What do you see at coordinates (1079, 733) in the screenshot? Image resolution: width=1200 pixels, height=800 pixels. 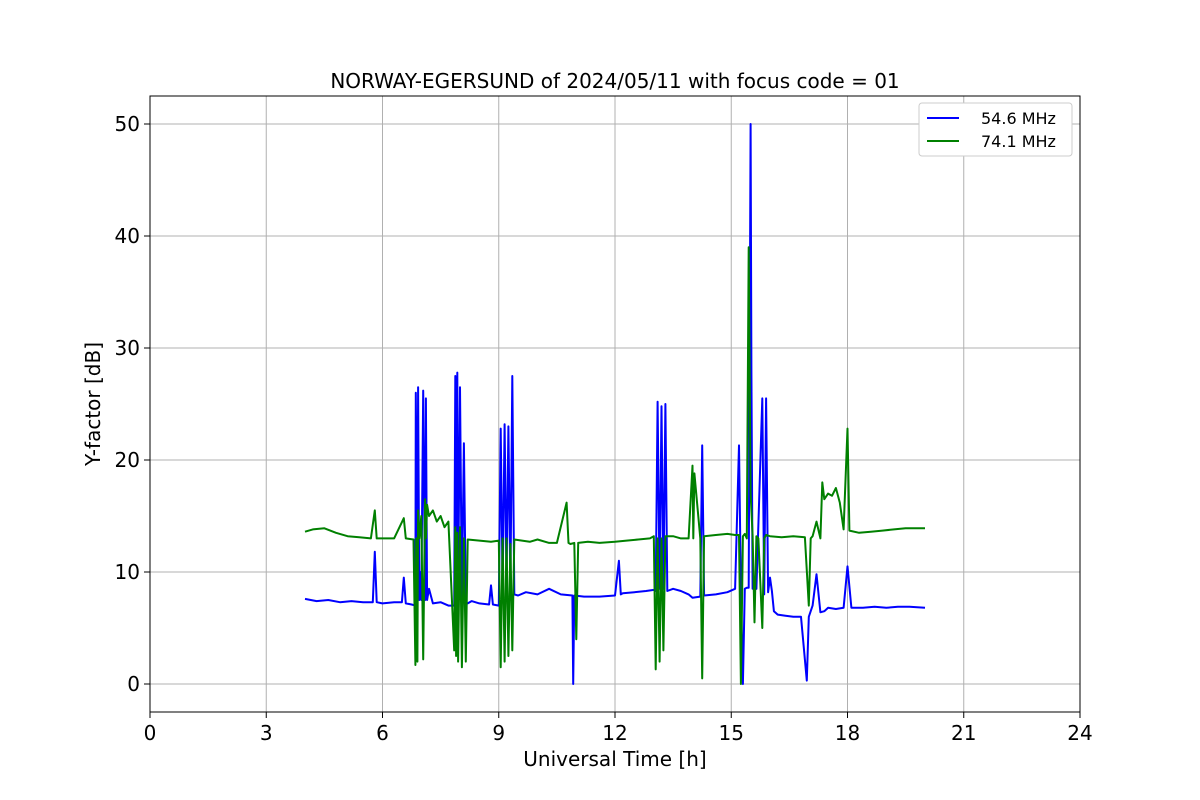 I see `x-tick-label: 24` at bounding box center [1079, 733].